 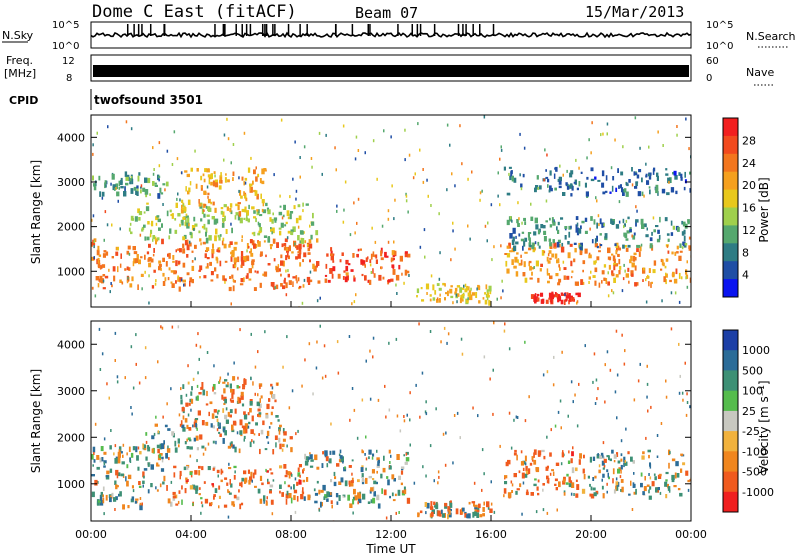 I want to click on velocity-colorbar-tick-label: 500, so click(x=752, y=370).